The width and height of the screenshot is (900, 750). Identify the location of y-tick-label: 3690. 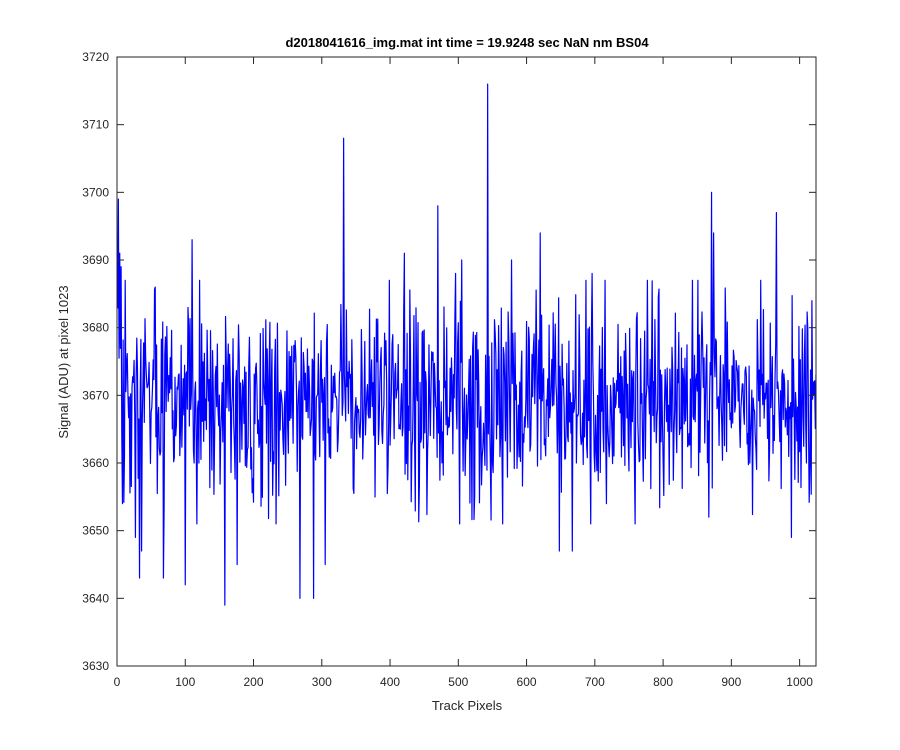
(95, 260).